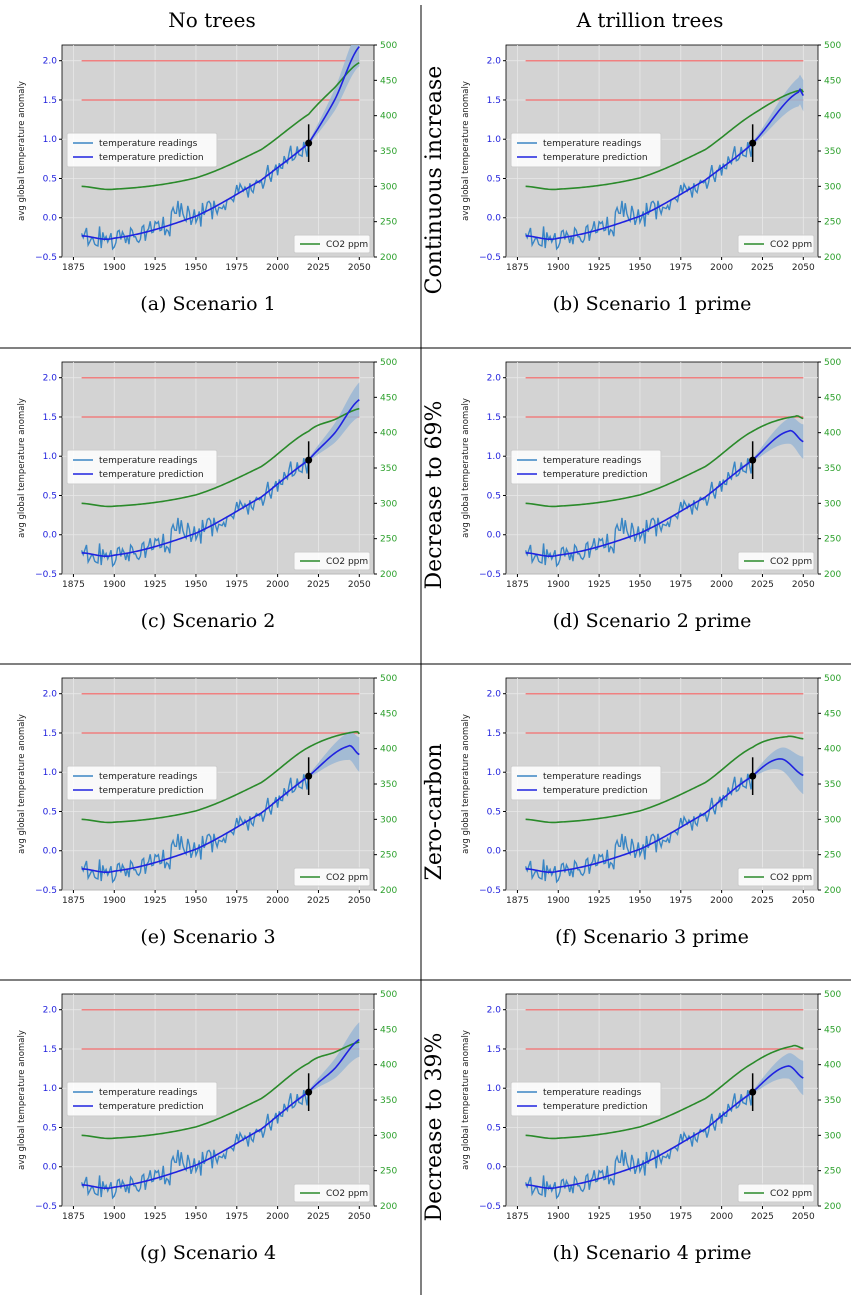 The width and height of the screenshot is (851, 1300). I want to click on x-tick-label: 1875, so click(73, 1217).